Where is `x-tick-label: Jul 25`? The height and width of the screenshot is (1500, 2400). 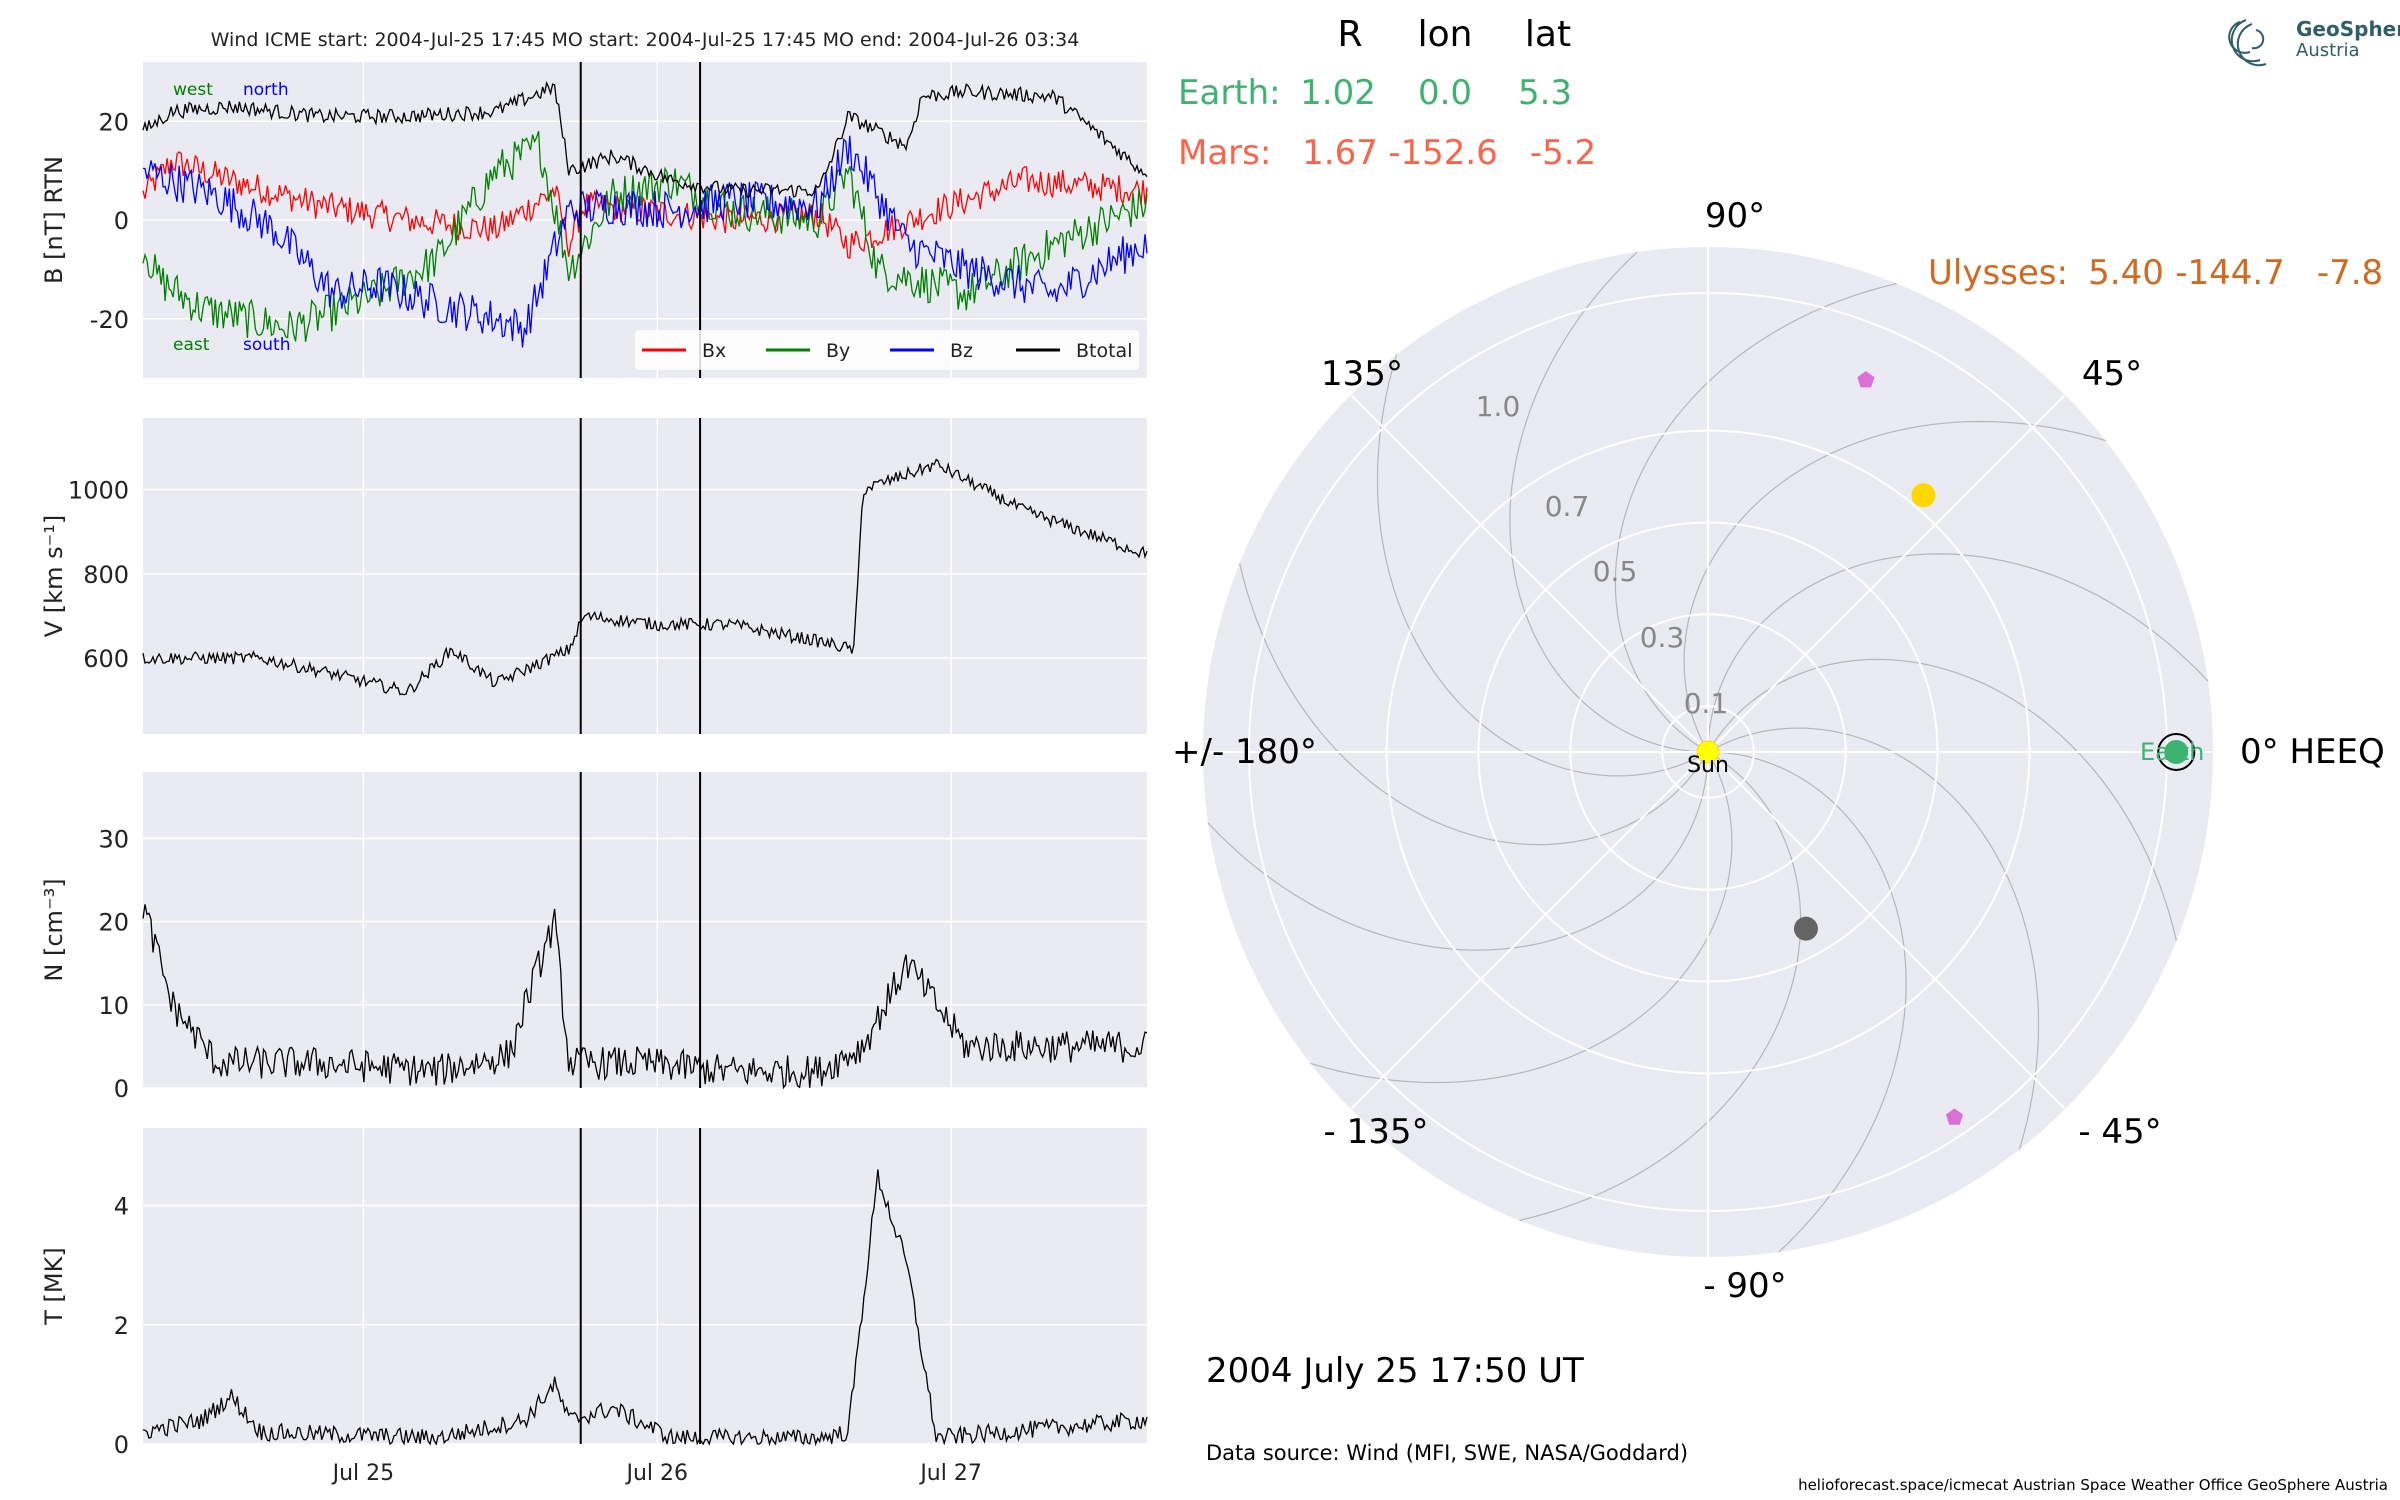
x-tick-label: Jul 25 is located at coordinates (363, 1473).